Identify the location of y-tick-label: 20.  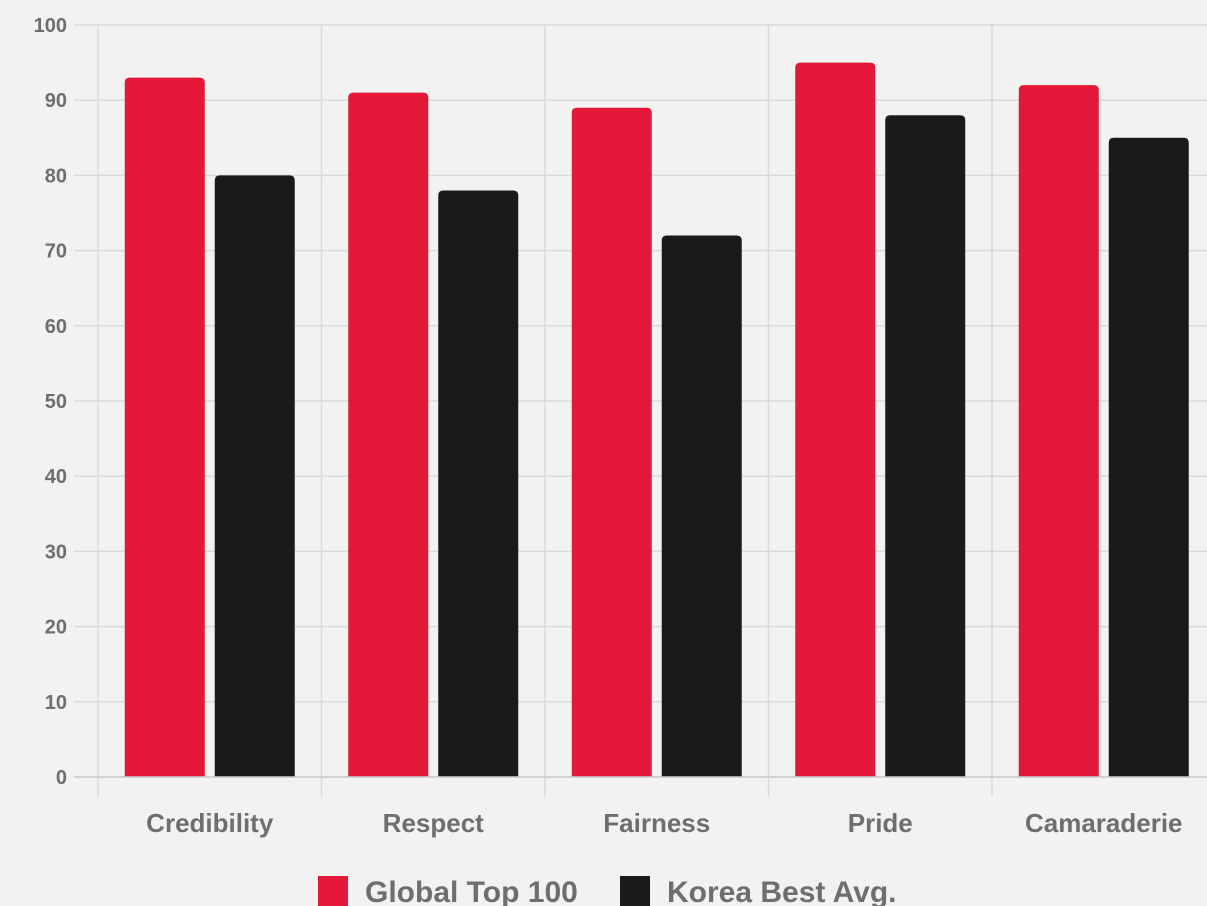
(56, 628).